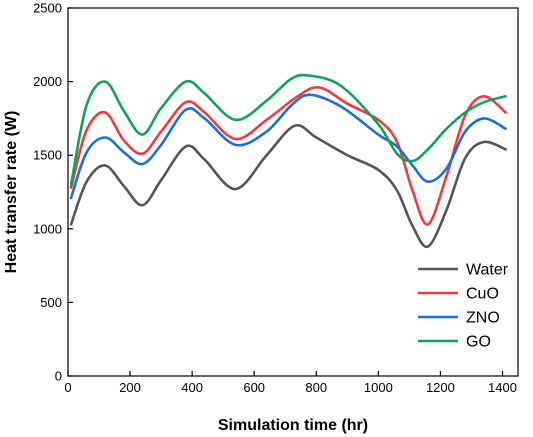 The image size is (533, 437). Describe the element at coordinates (67, 387) in the screenshot. I see `x-tick-label: 0` at that location.